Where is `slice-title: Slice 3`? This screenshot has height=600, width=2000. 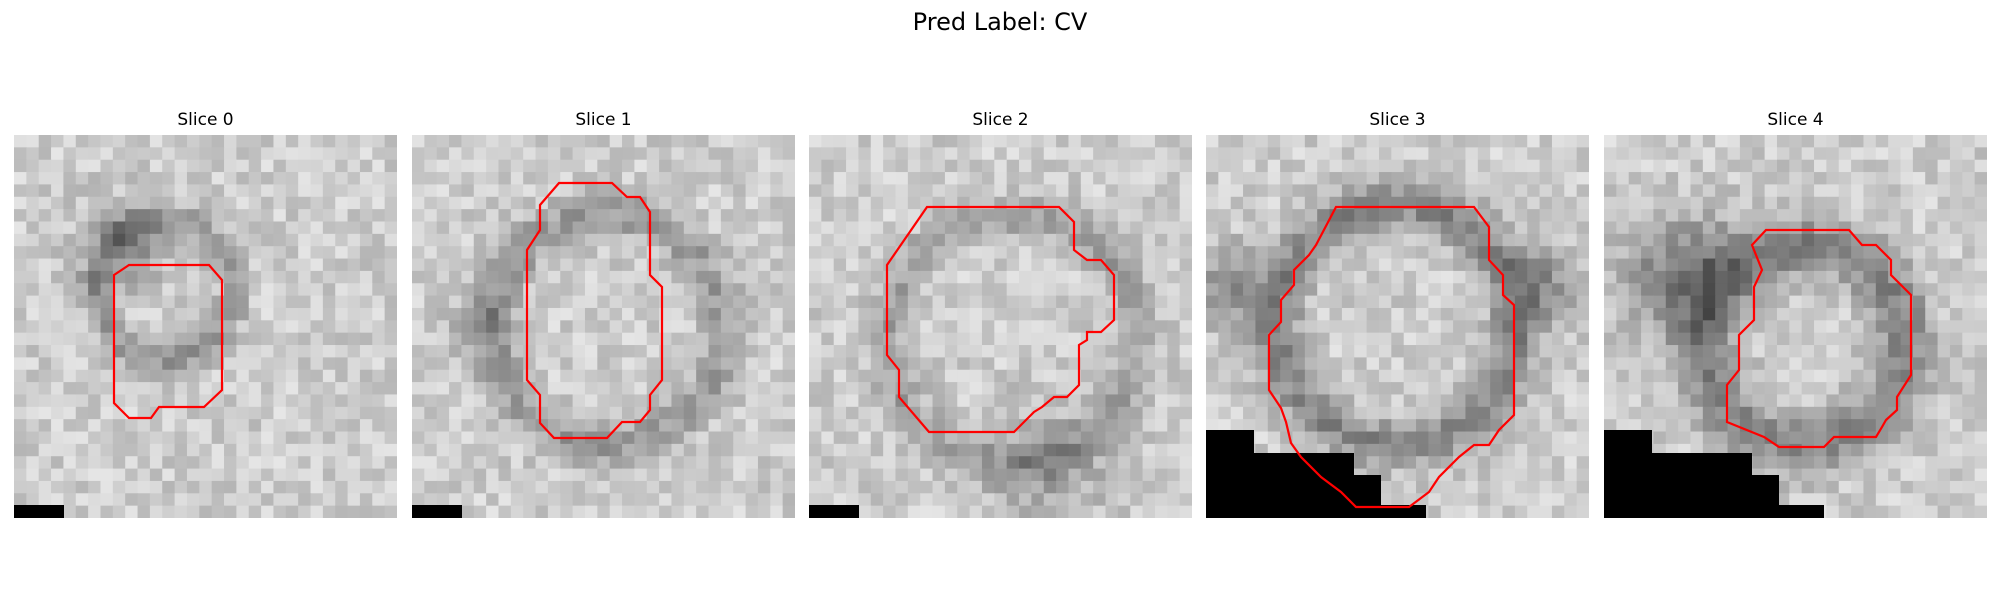
slice-title: Slice 3 is located at coordinates (1397, 120).